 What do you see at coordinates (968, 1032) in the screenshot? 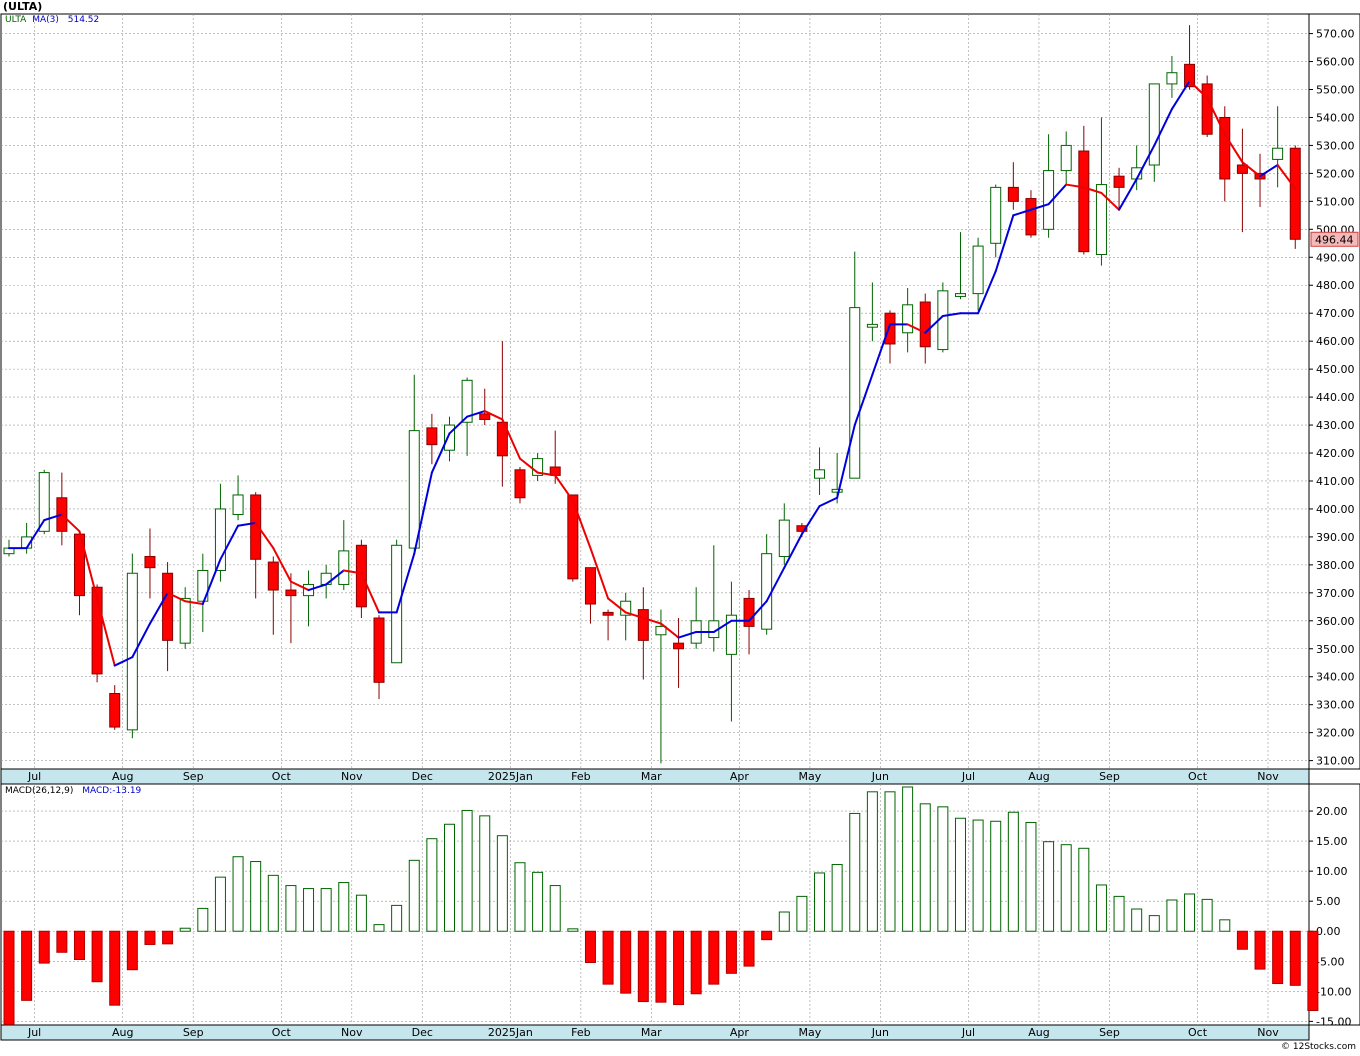
I see `macd-month-label: Jul` at bounding box center [968, 1032].